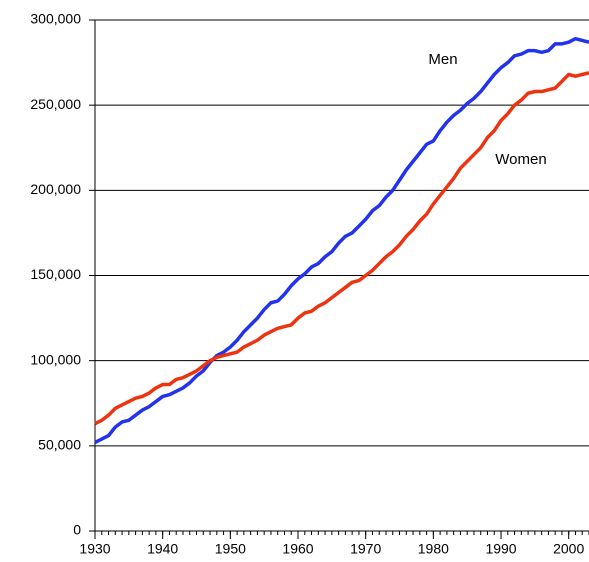 This screenshot has width=589, height=562. What do you see at coordinates (94, 549) in the screenshot?
I see `x-tick-label: 1930` at bounding box center [94, 549].